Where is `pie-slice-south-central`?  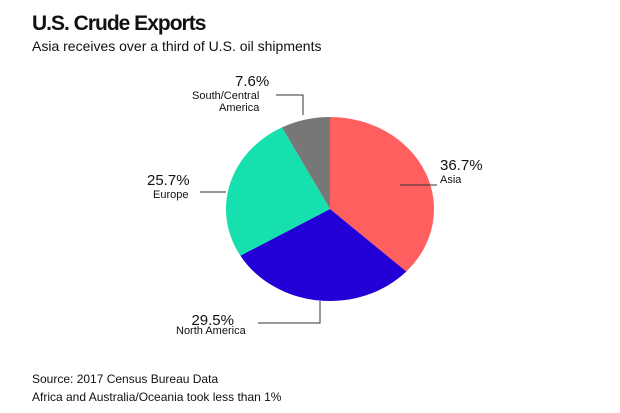
pie-slice-south-central is located at coordinates (305, 163).